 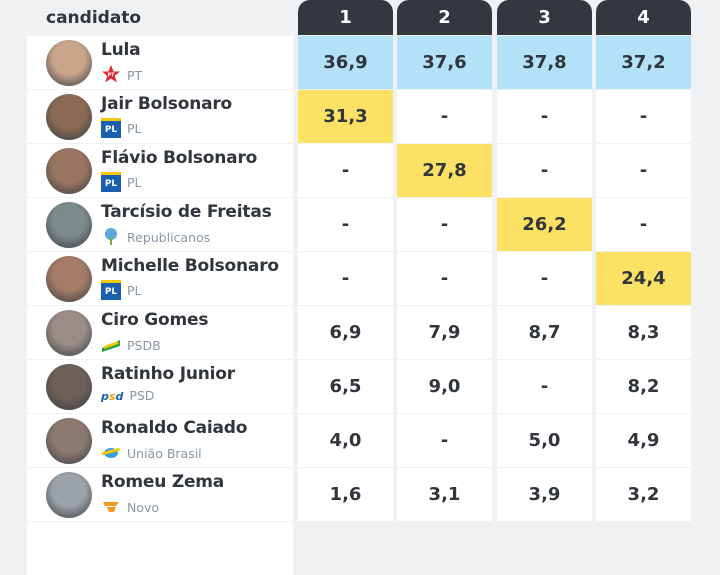 I want to click on value-cell-col-1: 36,9, so click(x=345, y=62).